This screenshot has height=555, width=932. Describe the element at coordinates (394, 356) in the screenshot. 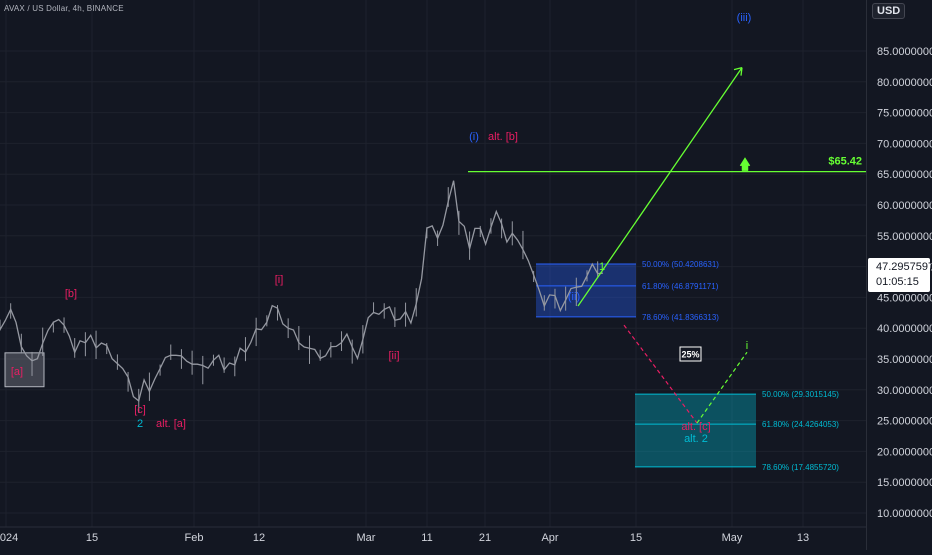

I see `wave-label: [ii]` at that location.